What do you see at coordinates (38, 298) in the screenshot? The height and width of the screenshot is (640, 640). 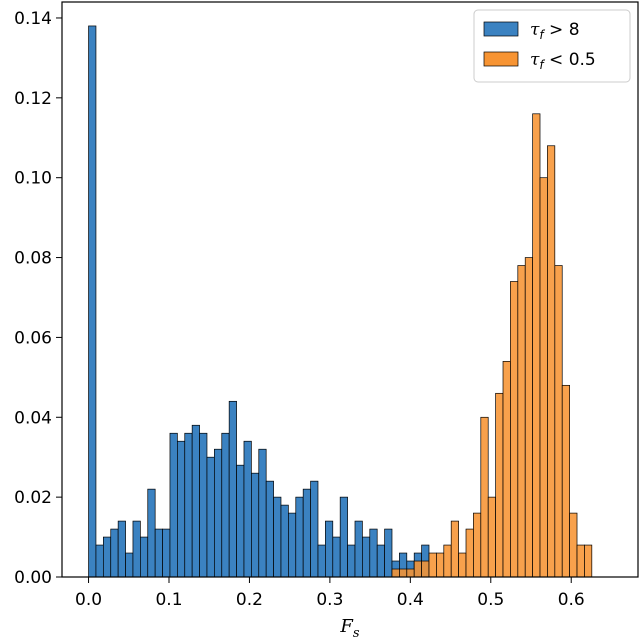 I see `y-axis: 0.00 0.02 0.04 0.06 0.08 0.10 0.12 0.14` at bounding box center [38, 298].